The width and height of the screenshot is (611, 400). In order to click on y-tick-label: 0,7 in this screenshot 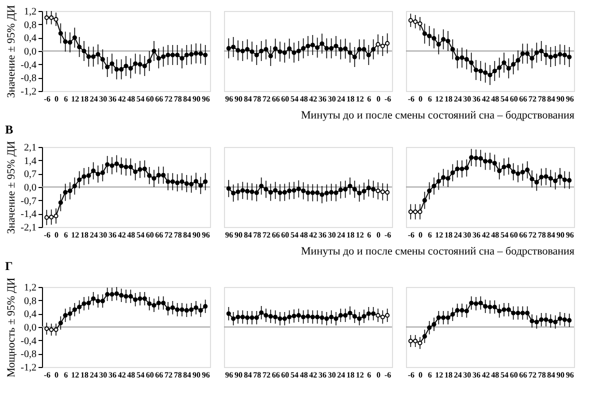, I will do `click(30, 174)`.